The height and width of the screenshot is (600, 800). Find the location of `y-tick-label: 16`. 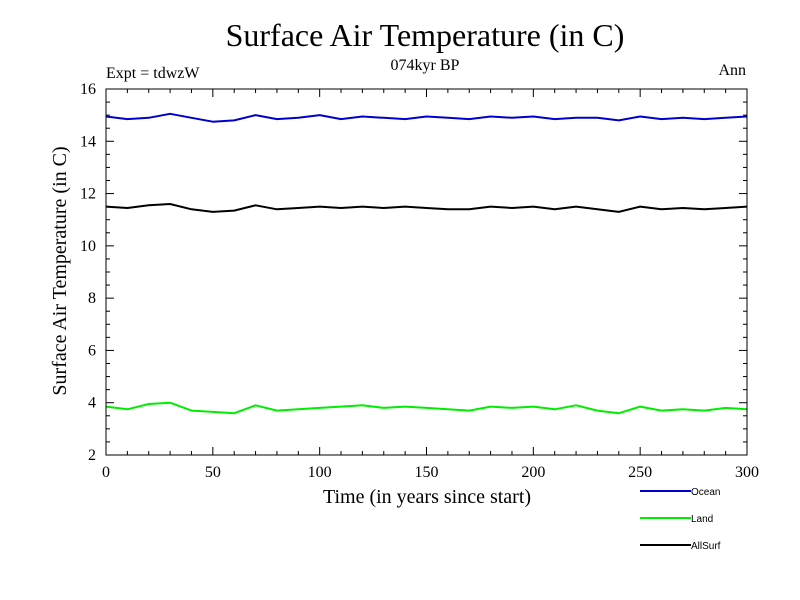

y-tick-label: 16 is located at coordinates (88, 89).